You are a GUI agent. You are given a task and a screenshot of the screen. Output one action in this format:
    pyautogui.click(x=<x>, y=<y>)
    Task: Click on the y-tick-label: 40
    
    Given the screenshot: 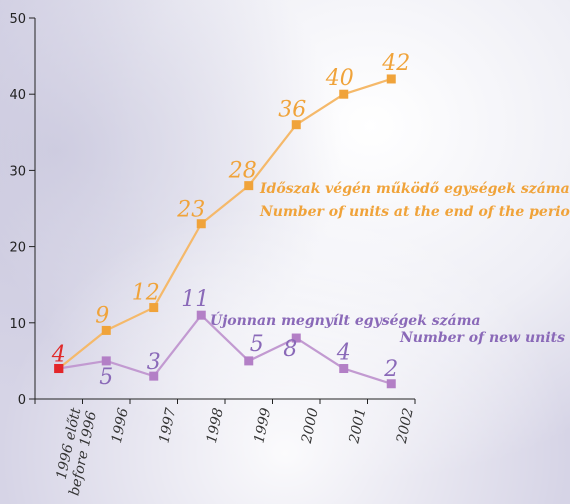 What is the action you would take?
    pyautogui.click(x=17, y=95)
    